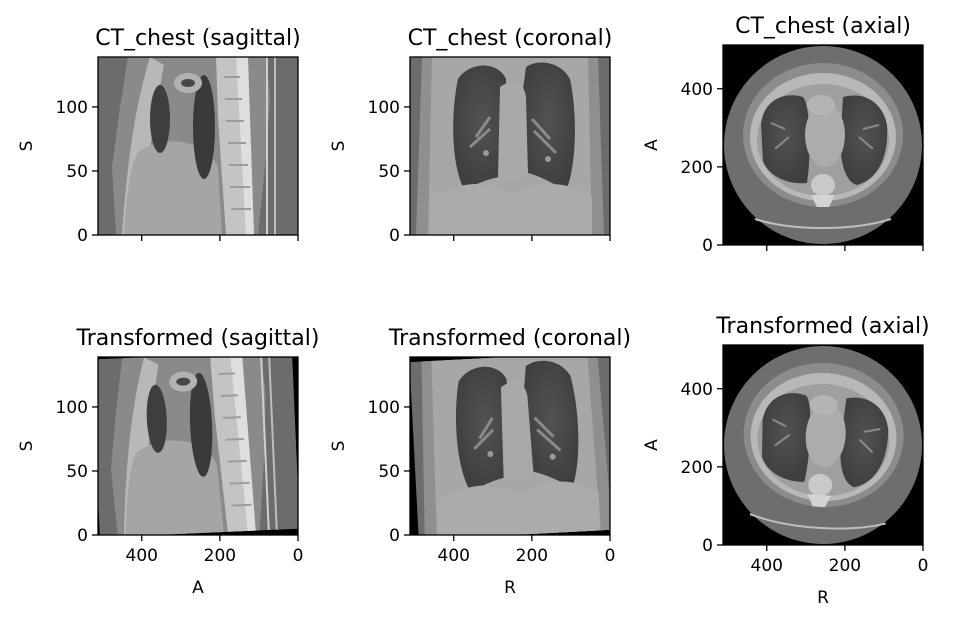 The width and height of the screenshot is (959, 624). Describe the element at coordinates (822, 326) in the screenshot. I see `panel-title: Transformed (axial)` at that location.